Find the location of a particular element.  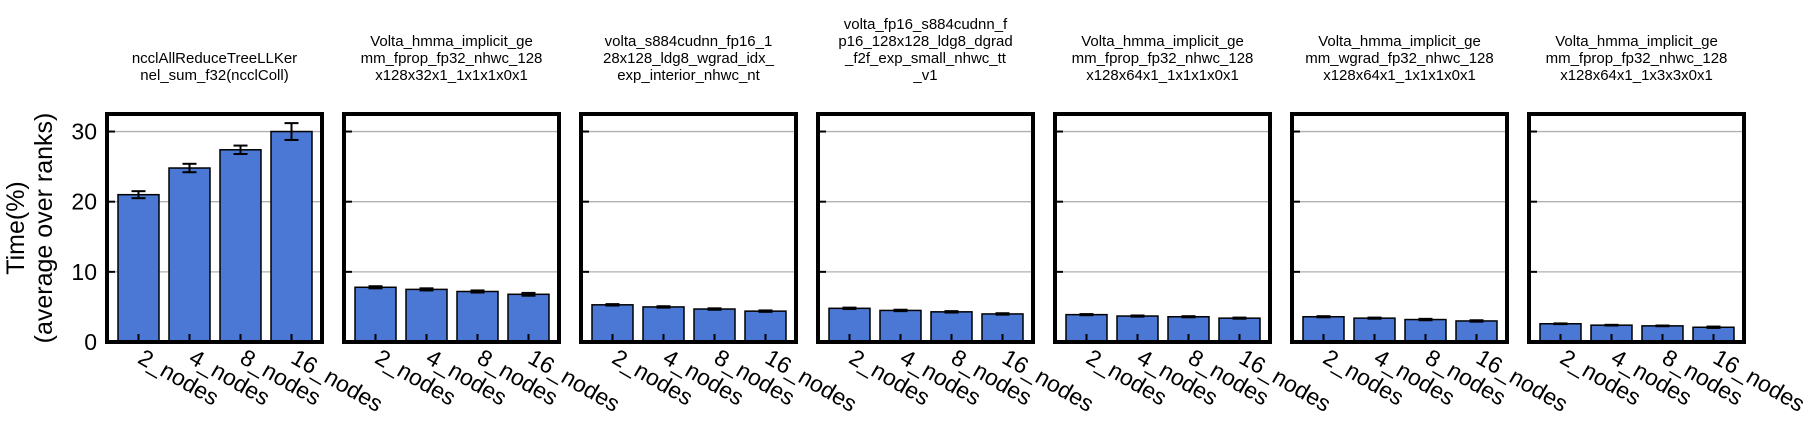

y-tick-label: 10 is located at coordinates (84, 272).